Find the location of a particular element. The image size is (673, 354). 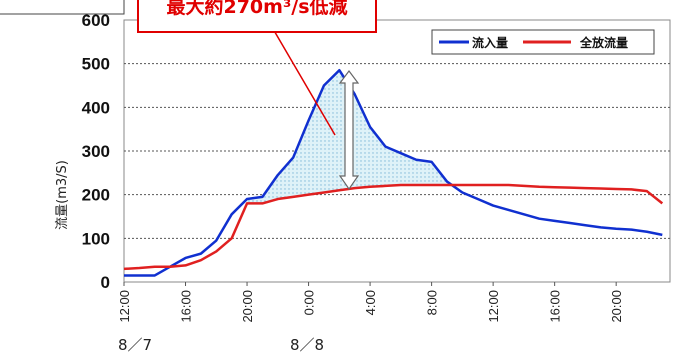

y-tick-label: 400 is located at coordinates (96, 107).